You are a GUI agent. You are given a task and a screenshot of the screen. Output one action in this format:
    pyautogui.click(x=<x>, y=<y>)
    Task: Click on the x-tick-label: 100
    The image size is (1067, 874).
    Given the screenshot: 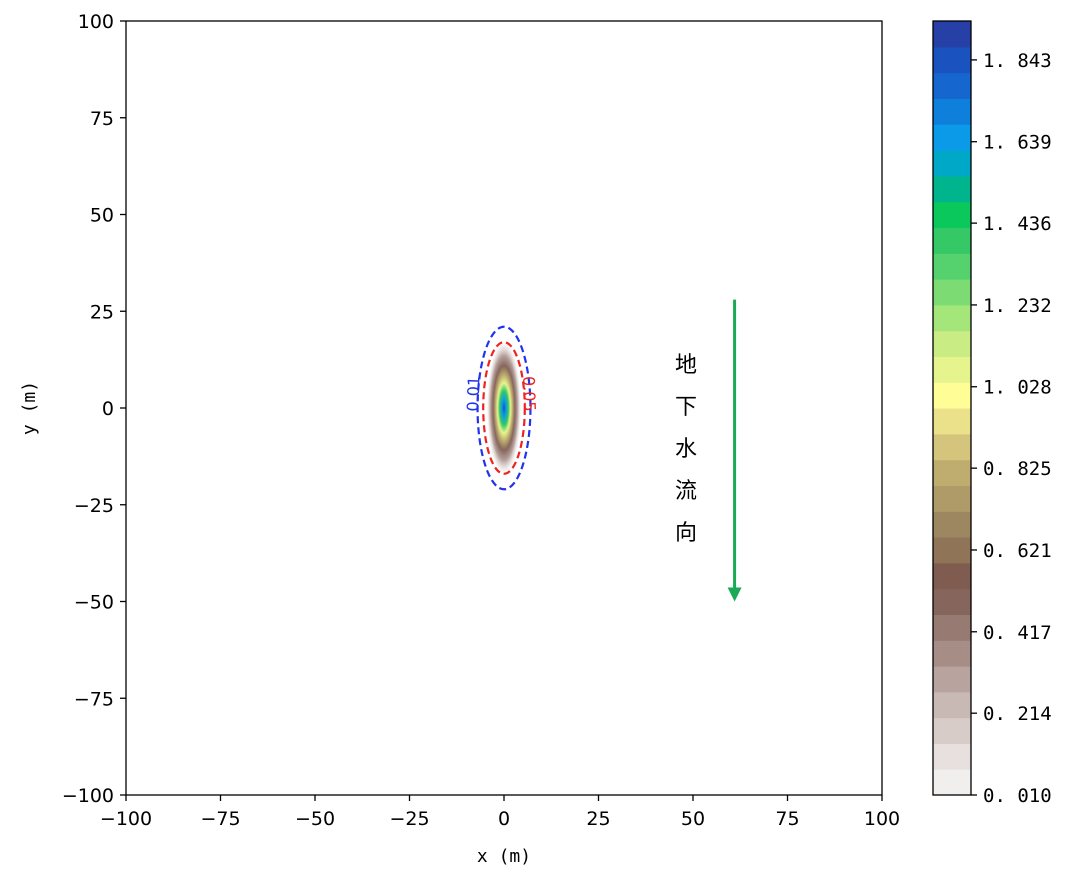 What is the action you would take?
    pyautogui.click(x=882, y=819)
    